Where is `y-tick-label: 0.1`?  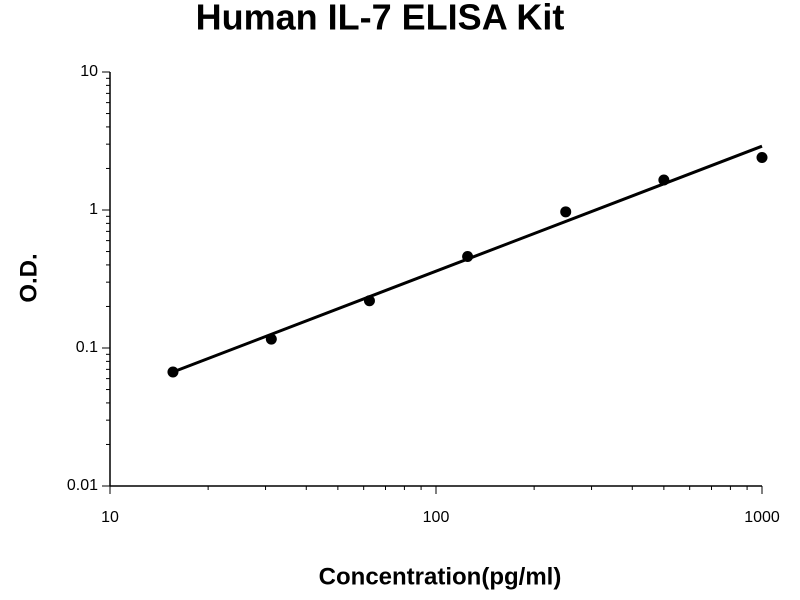 y-tick-label: 0.1 is located at coordinates (87, 347).